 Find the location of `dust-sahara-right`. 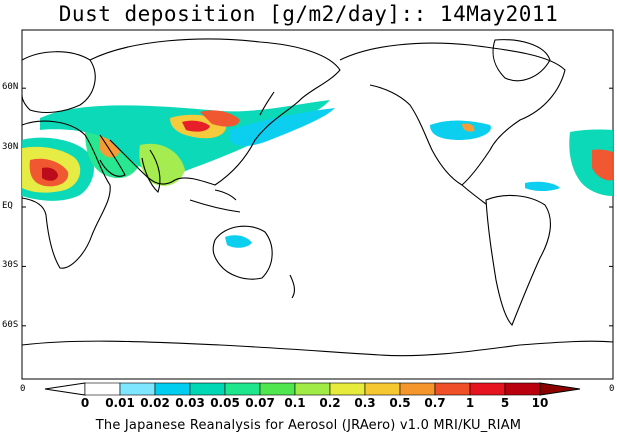

dust-sahara-right is located at coordinates (591, 162).